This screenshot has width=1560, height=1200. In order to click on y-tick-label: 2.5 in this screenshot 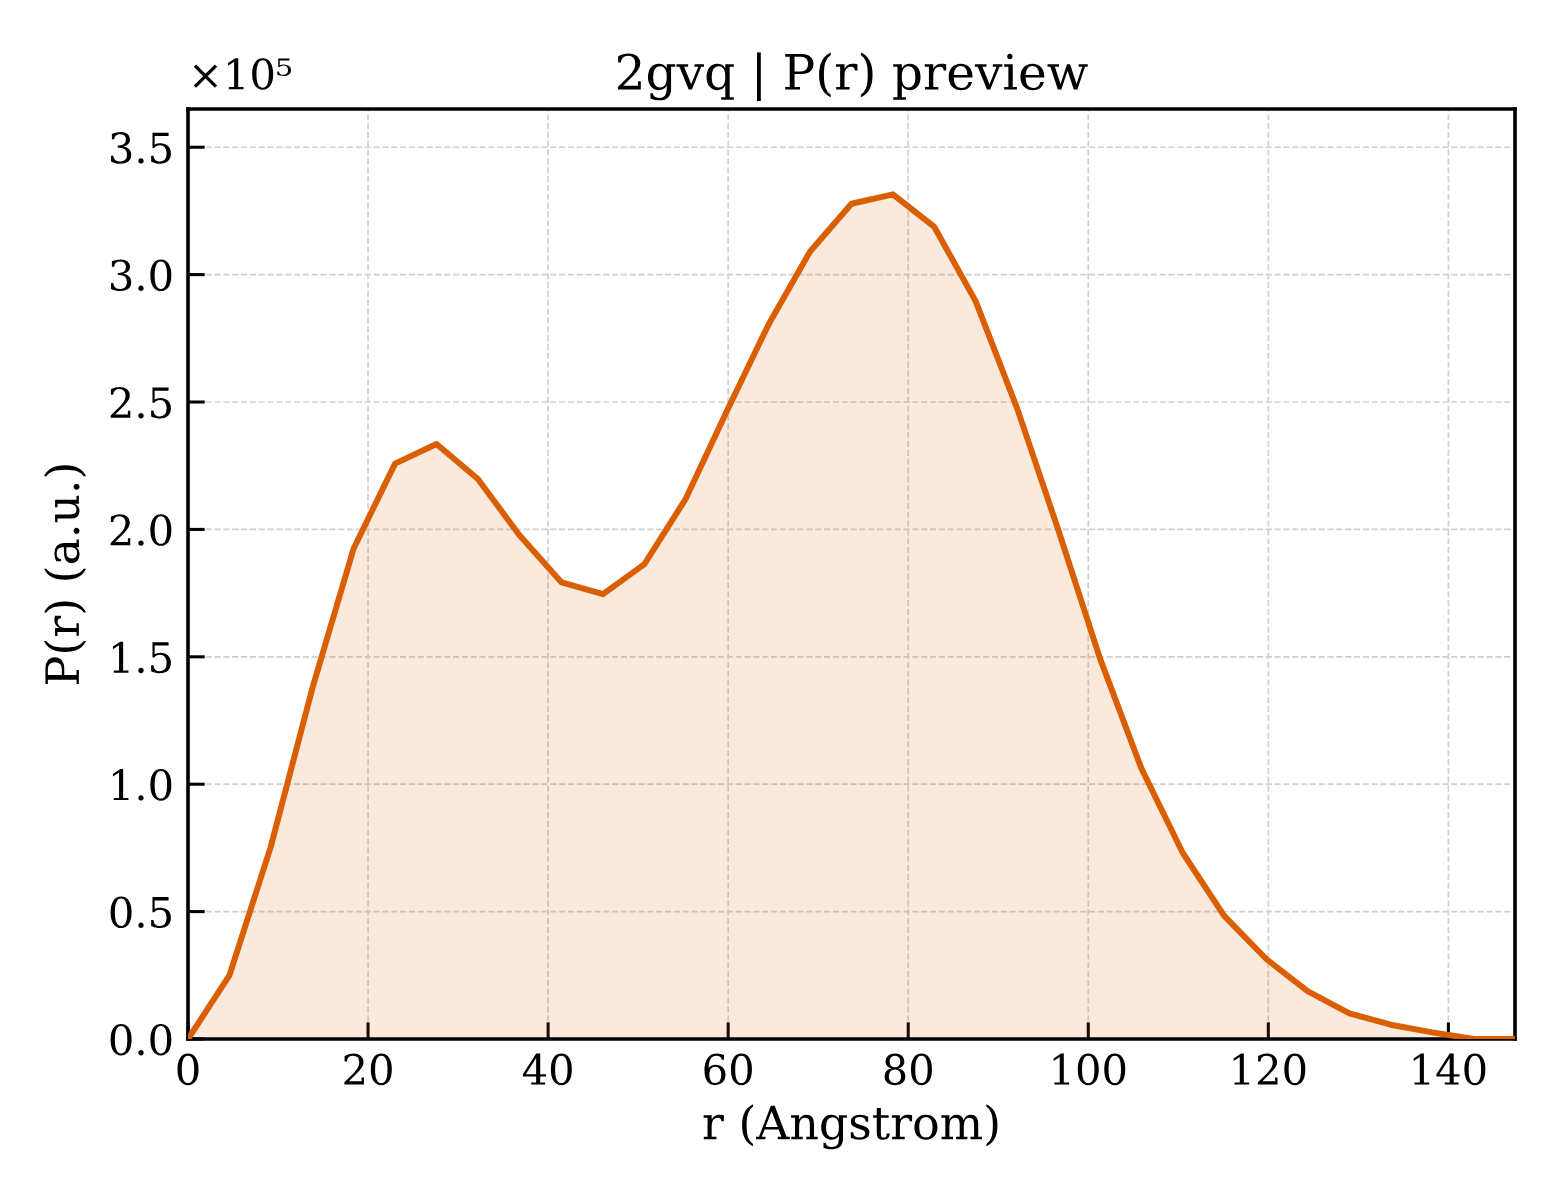, I will do `click(140, 402)`.